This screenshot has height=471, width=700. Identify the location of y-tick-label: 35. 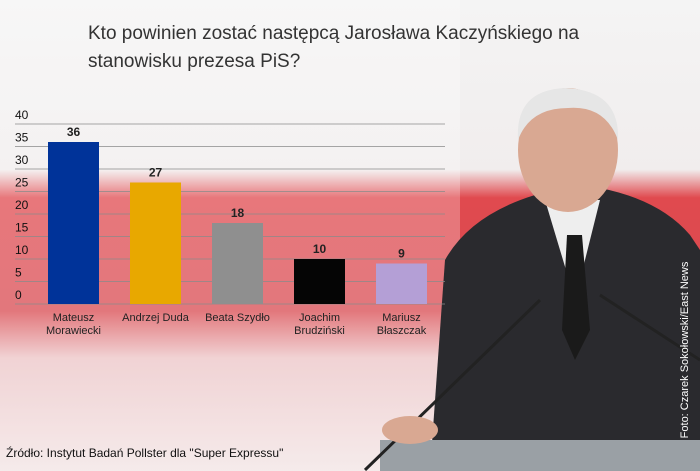
(22, 138).